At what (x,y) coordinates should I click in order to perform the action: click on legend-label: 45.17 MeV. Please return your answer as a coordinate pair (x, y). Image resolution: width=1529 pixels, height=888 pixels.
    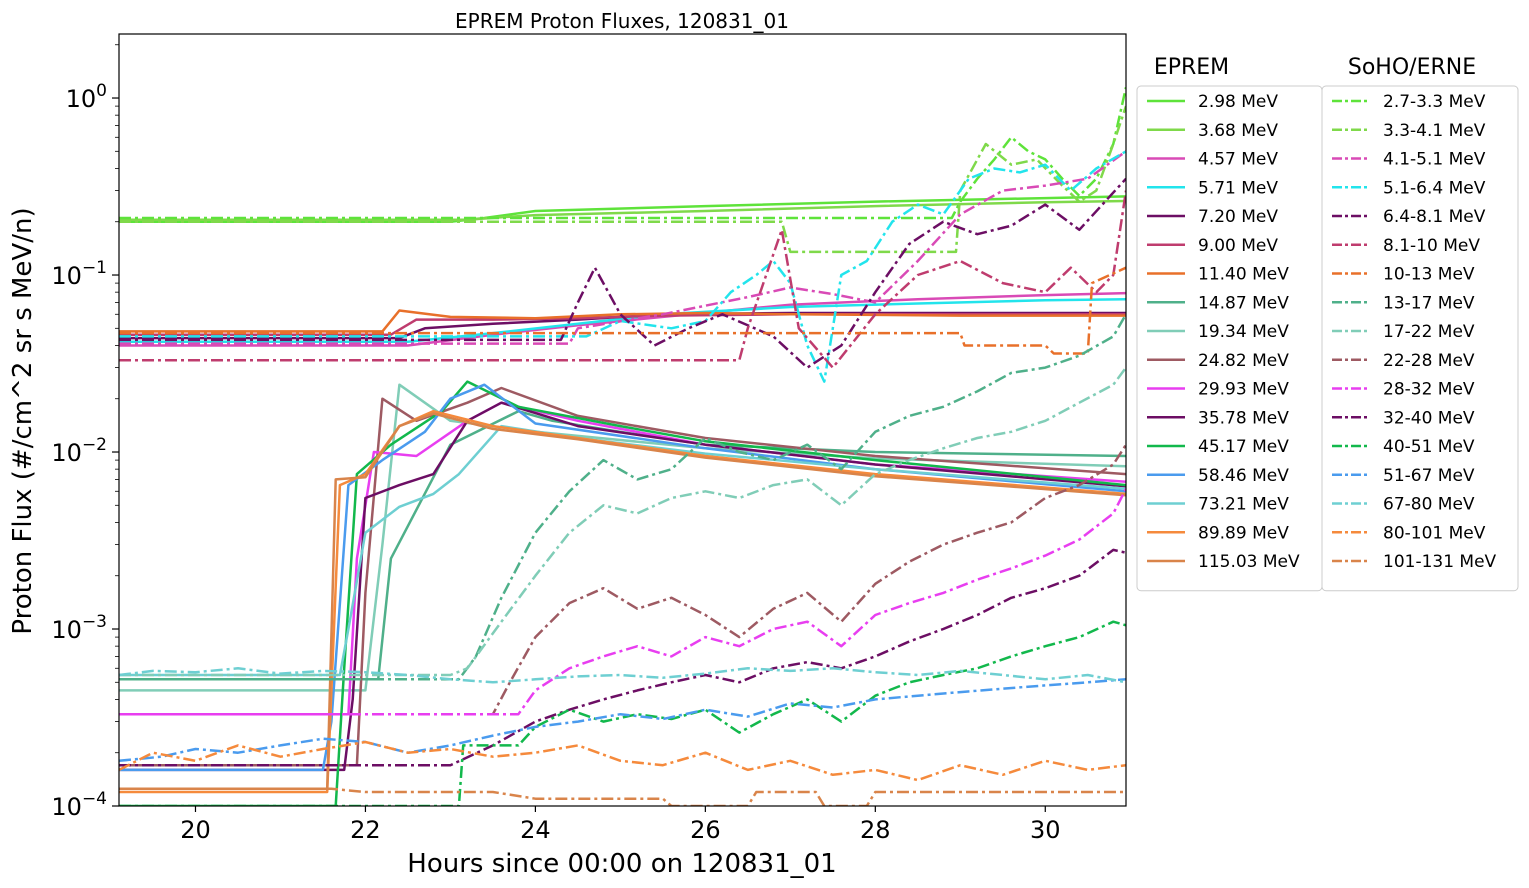
    Looking at the image, I should click on (1243, 447).